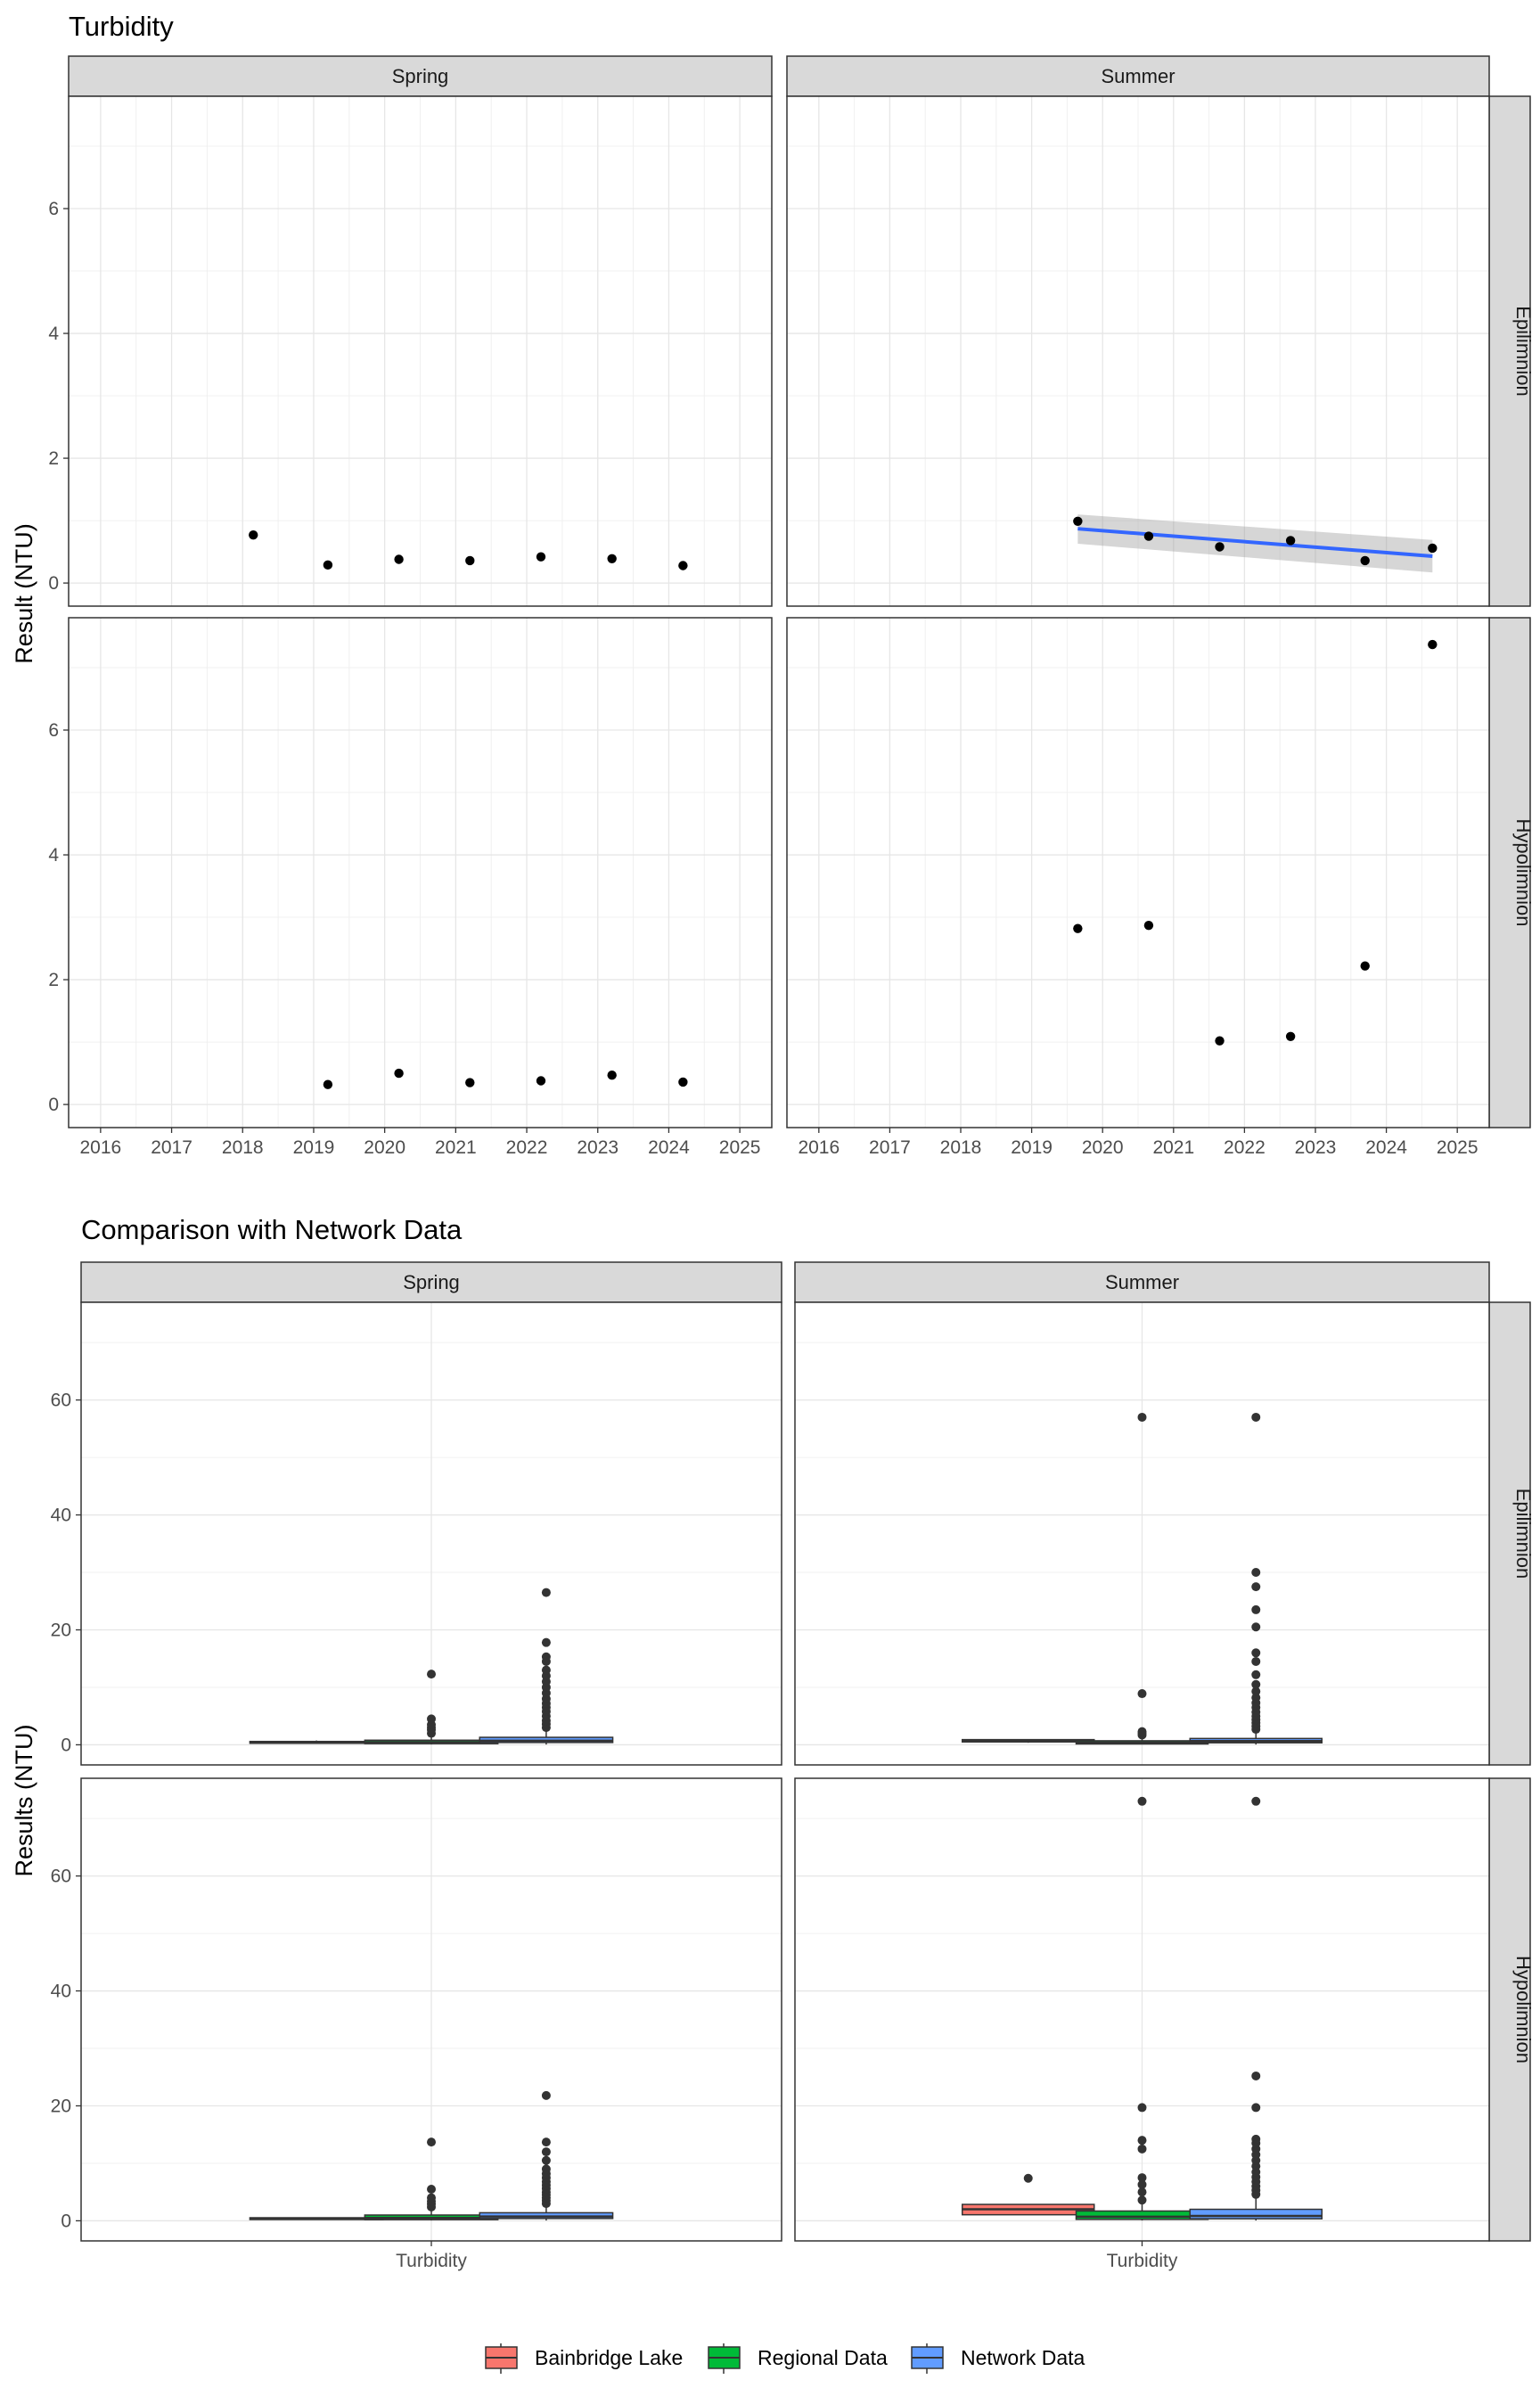 This screenshot has height=2396, width=1540. Describe the element at coordinates (1142, 2261) in the screenshot. I see `x-tick-label: Turbidity` at that location.